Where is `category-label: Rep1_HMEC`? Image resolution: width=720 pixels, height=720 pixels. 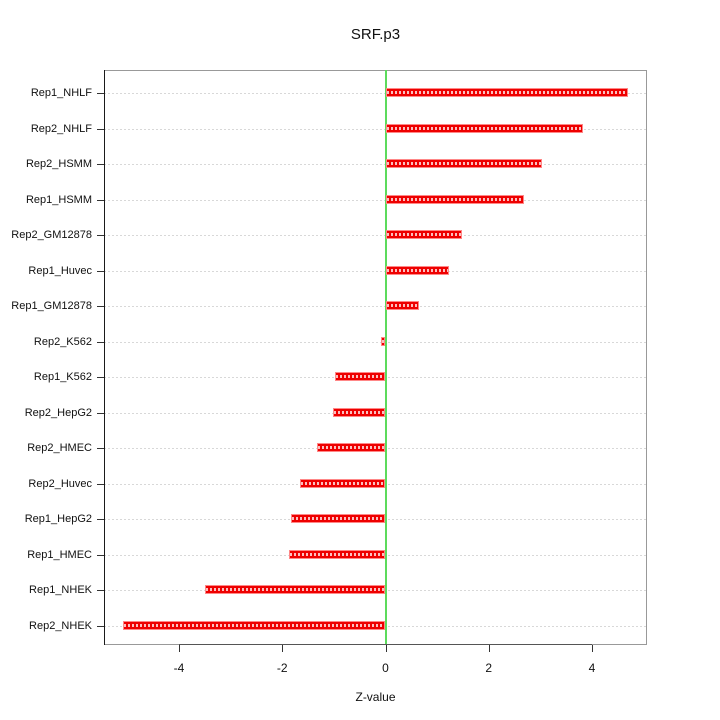
category-label: Rep1_HMEC is located at coordinates (59, 554).